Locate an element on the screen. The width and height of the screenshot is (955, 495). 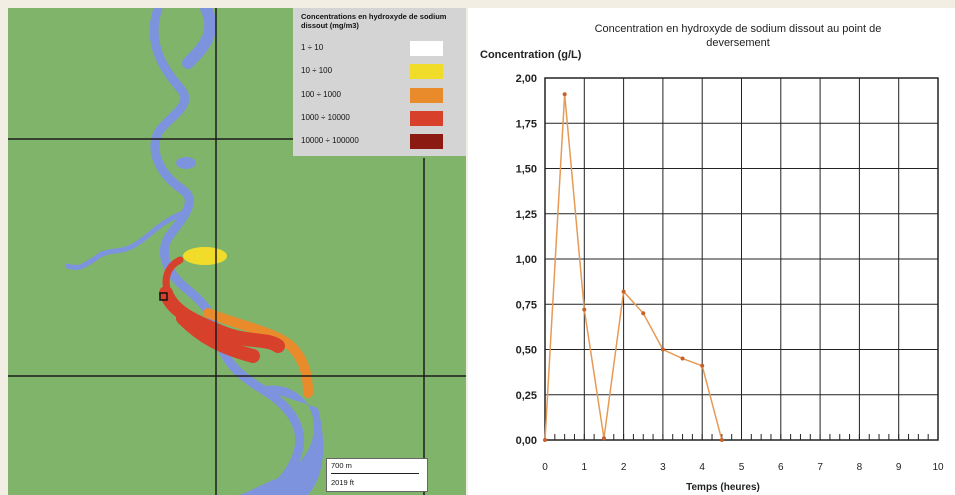
series-line is located at coordinates (633, 267).